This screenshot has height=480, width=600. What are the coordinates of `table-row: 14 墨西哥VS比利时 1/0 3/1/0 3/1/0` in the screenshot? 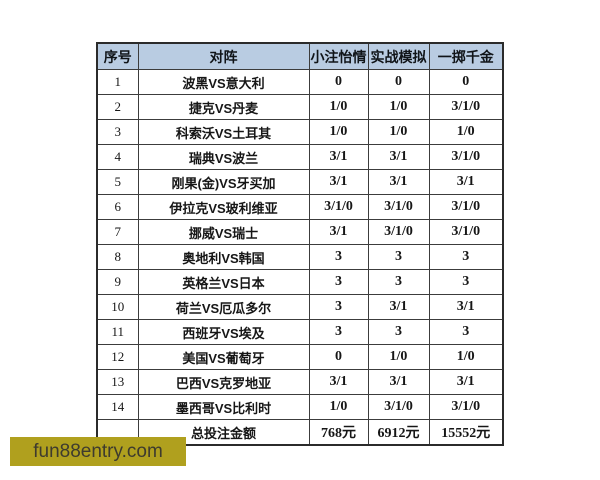 It's located at (300, 407).